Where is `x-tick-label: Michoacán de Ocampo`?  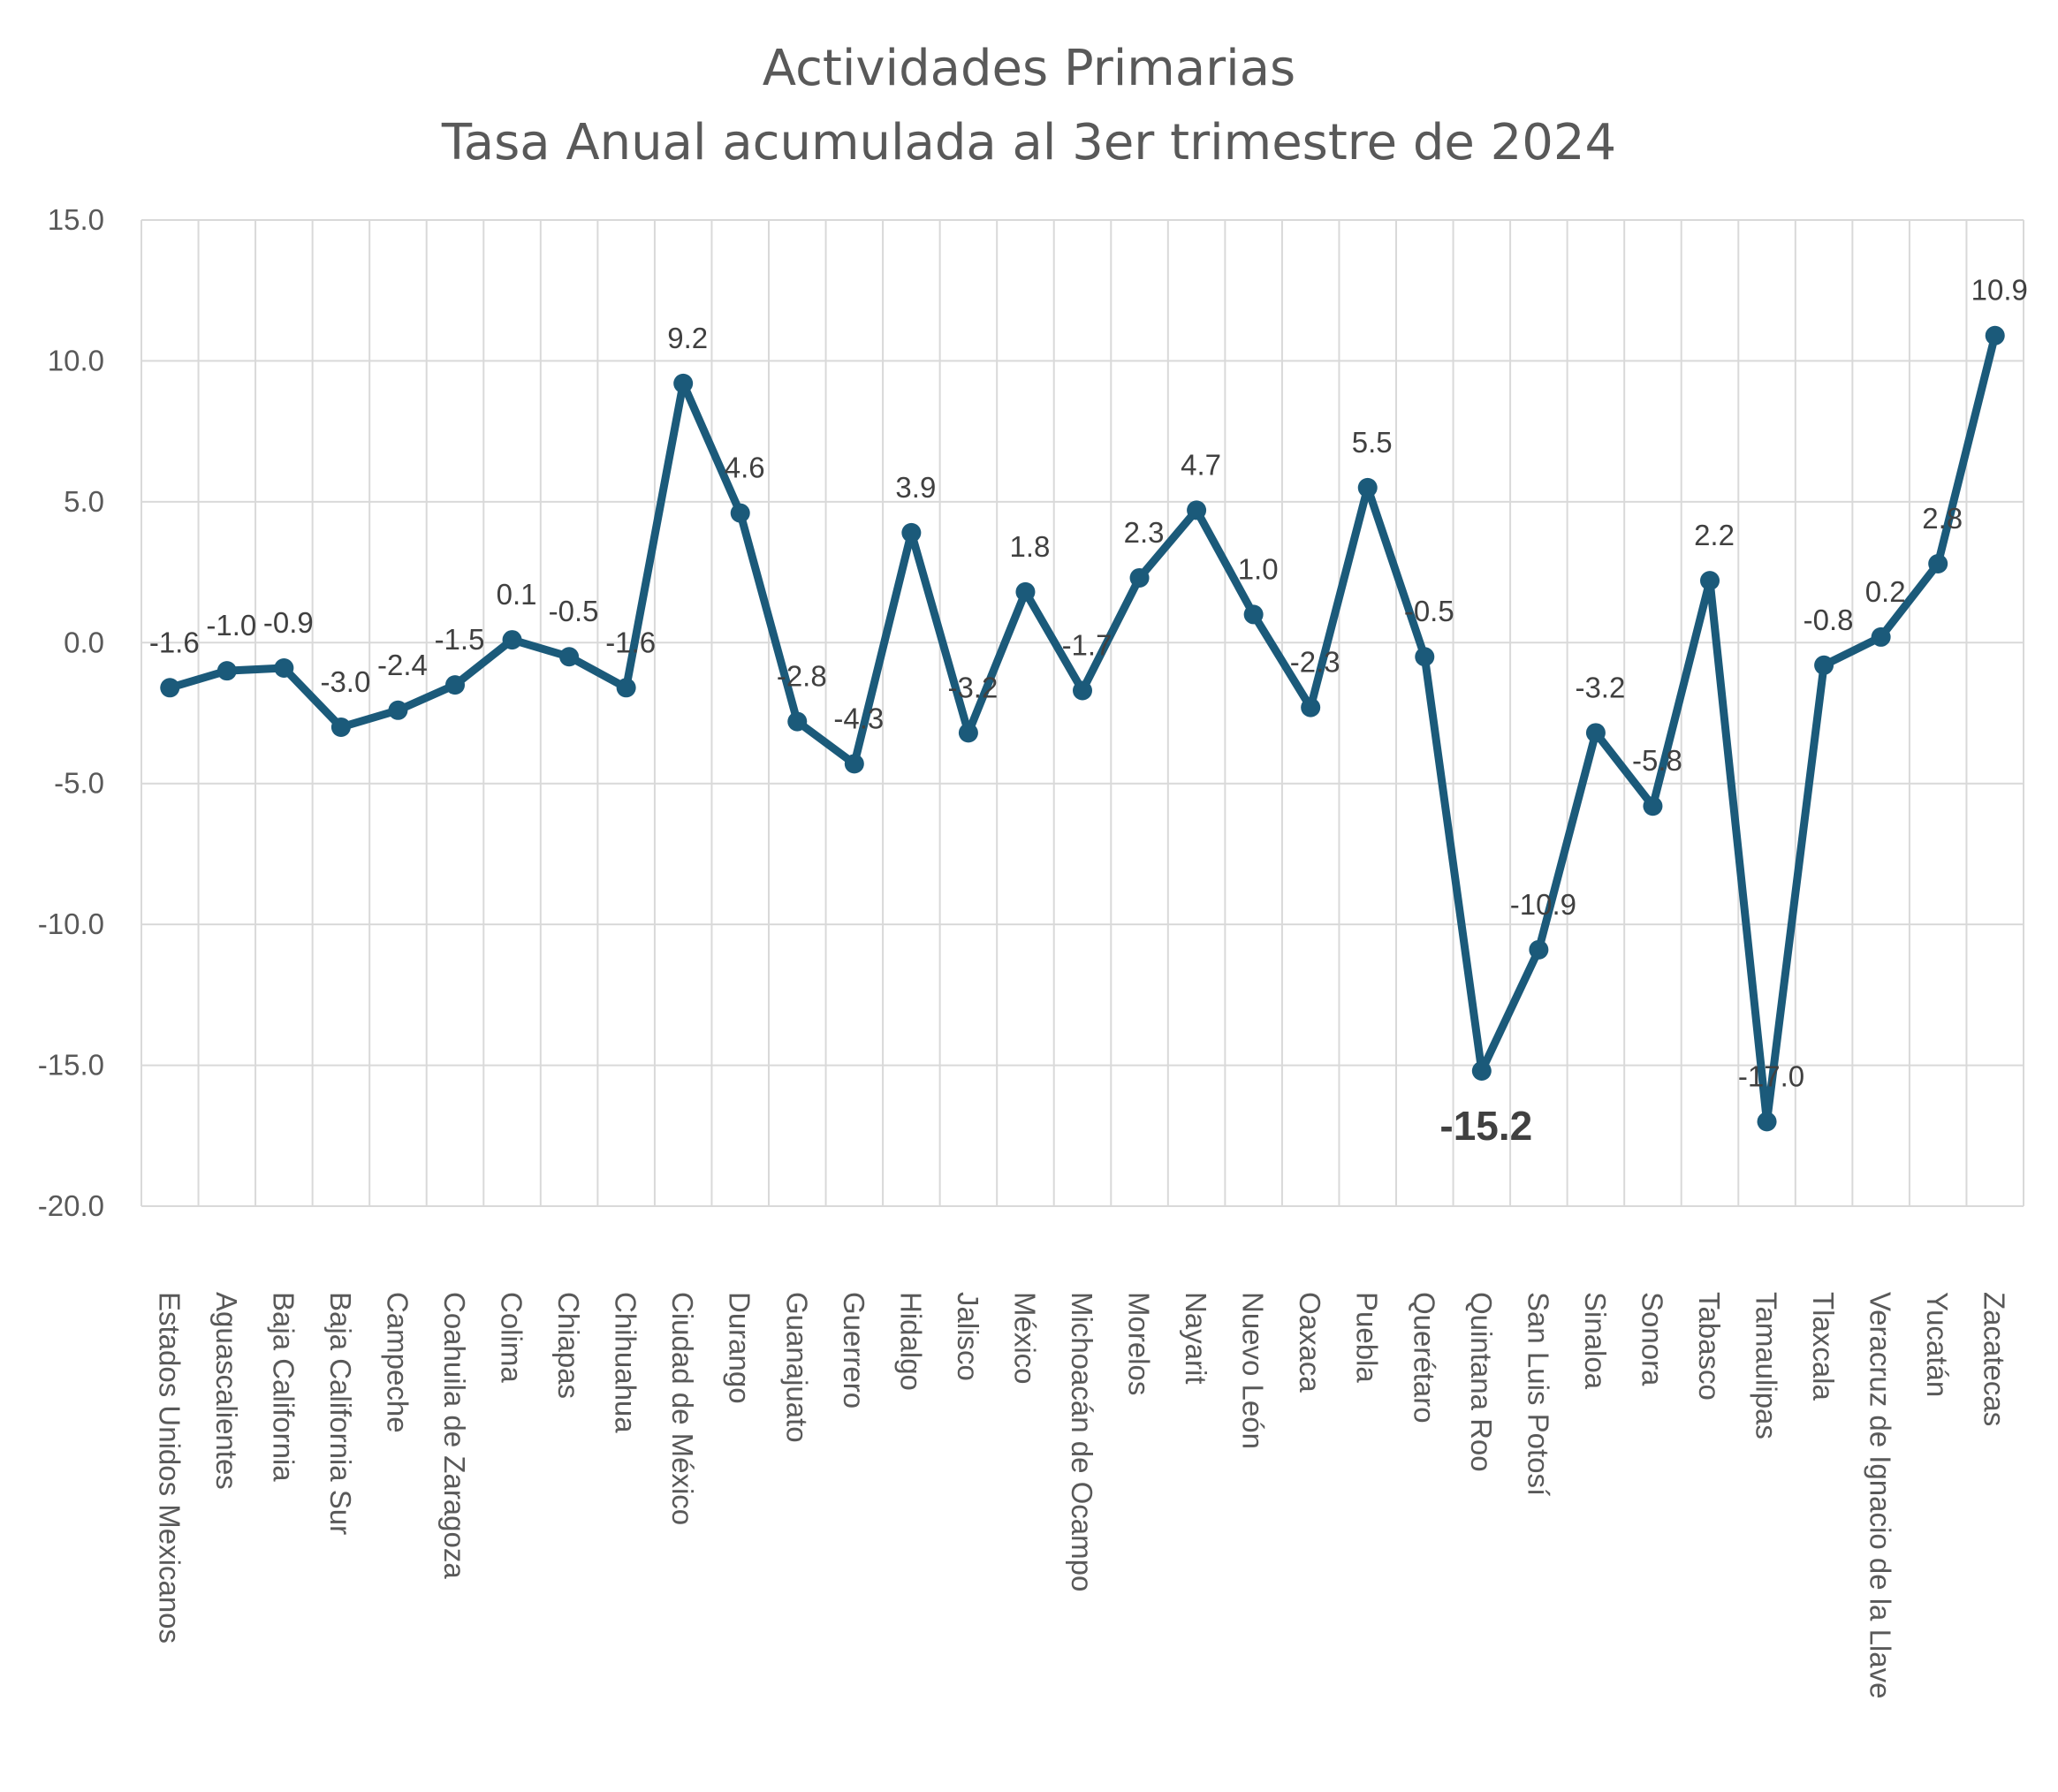
x-tick-label: Michoacán de Ocampo is located at coordinates (1082, 1441).